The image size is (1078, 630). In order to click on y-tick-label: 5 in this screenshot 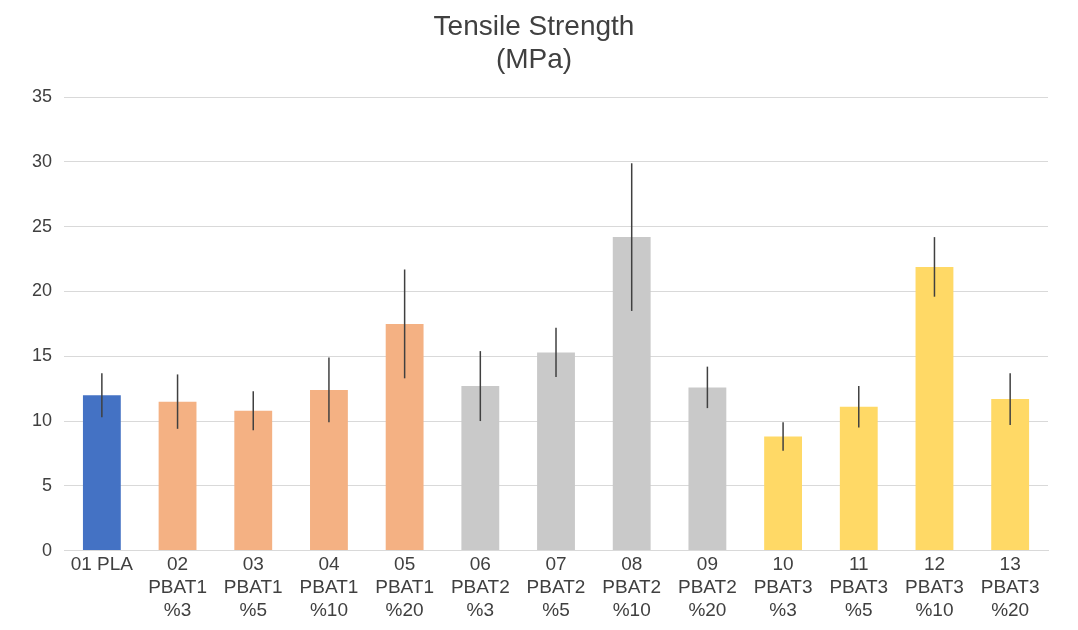, I will do `click(47, 484)`.